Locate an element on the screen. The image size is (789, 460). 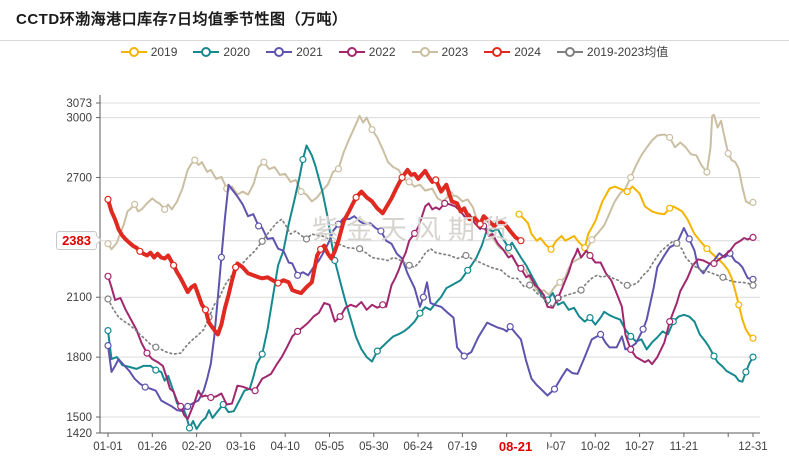
legend-label: 2021 is located at coordinates (309, 51).